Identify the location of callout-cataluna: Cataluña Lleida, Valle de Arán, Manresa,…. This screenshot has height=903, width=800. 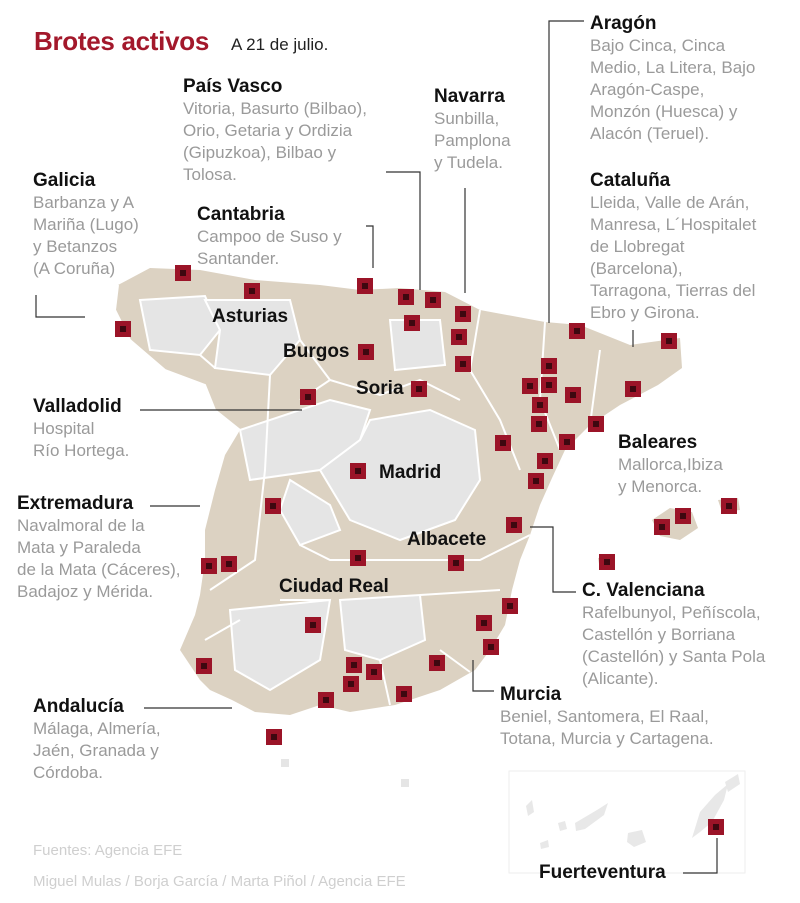
(673, 246).